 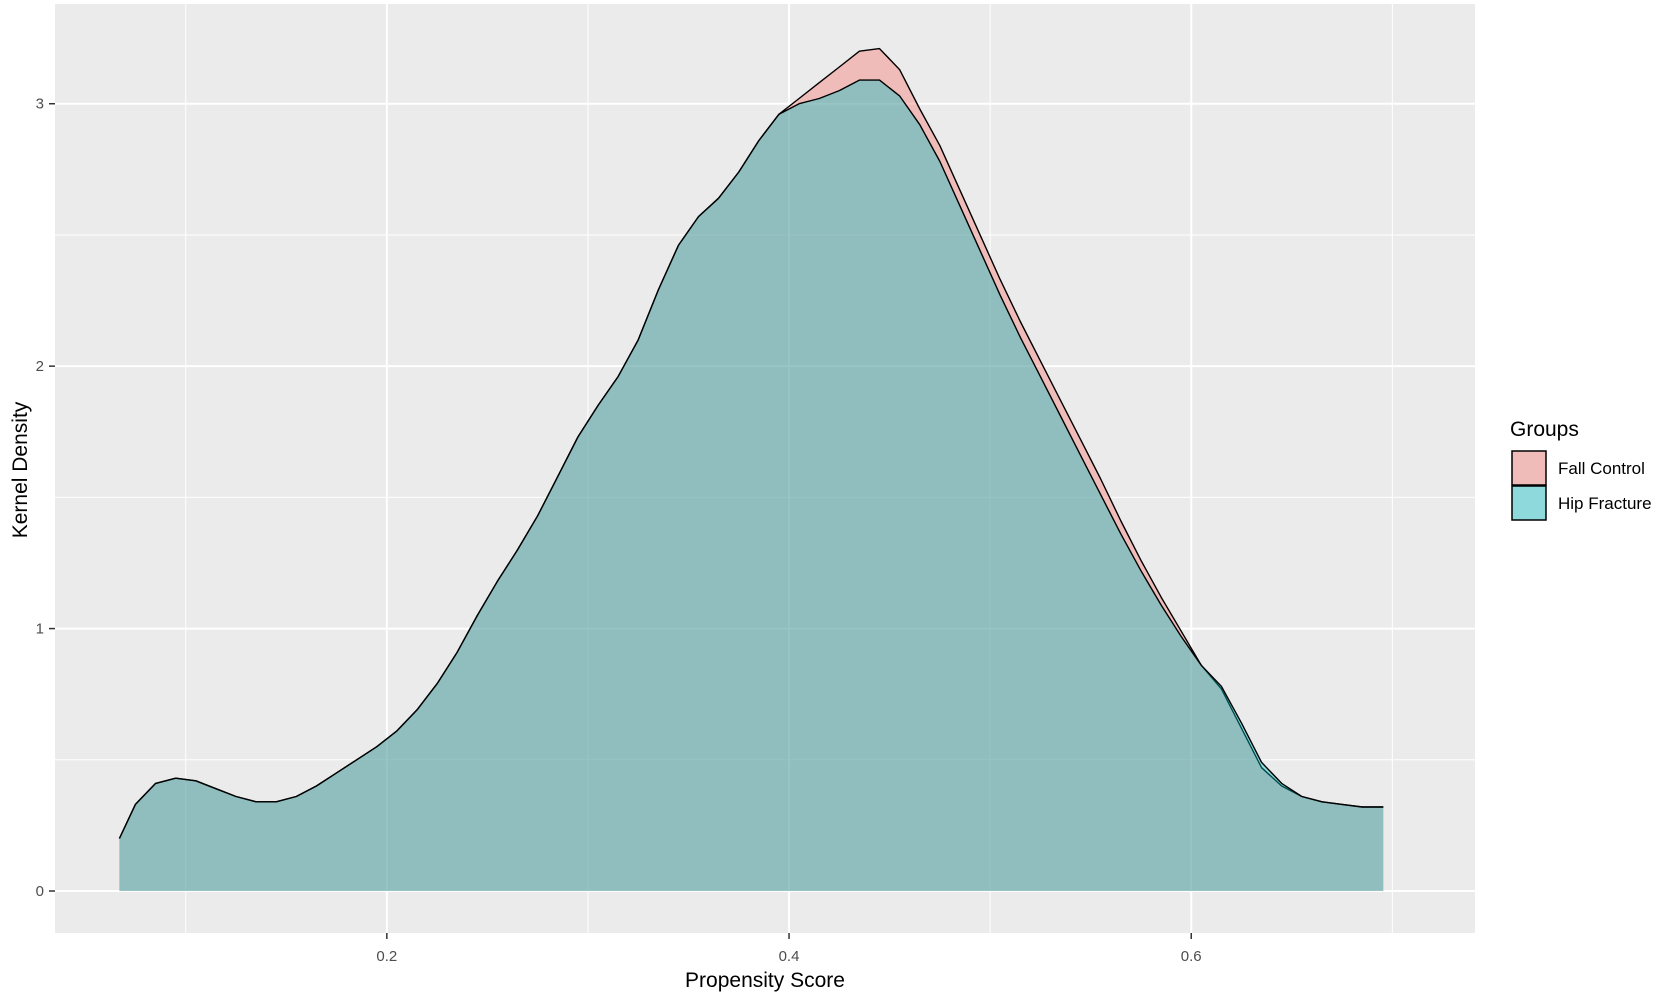 I want to click on x-axis-title: Propensity Score, so click(x=765, y=980).